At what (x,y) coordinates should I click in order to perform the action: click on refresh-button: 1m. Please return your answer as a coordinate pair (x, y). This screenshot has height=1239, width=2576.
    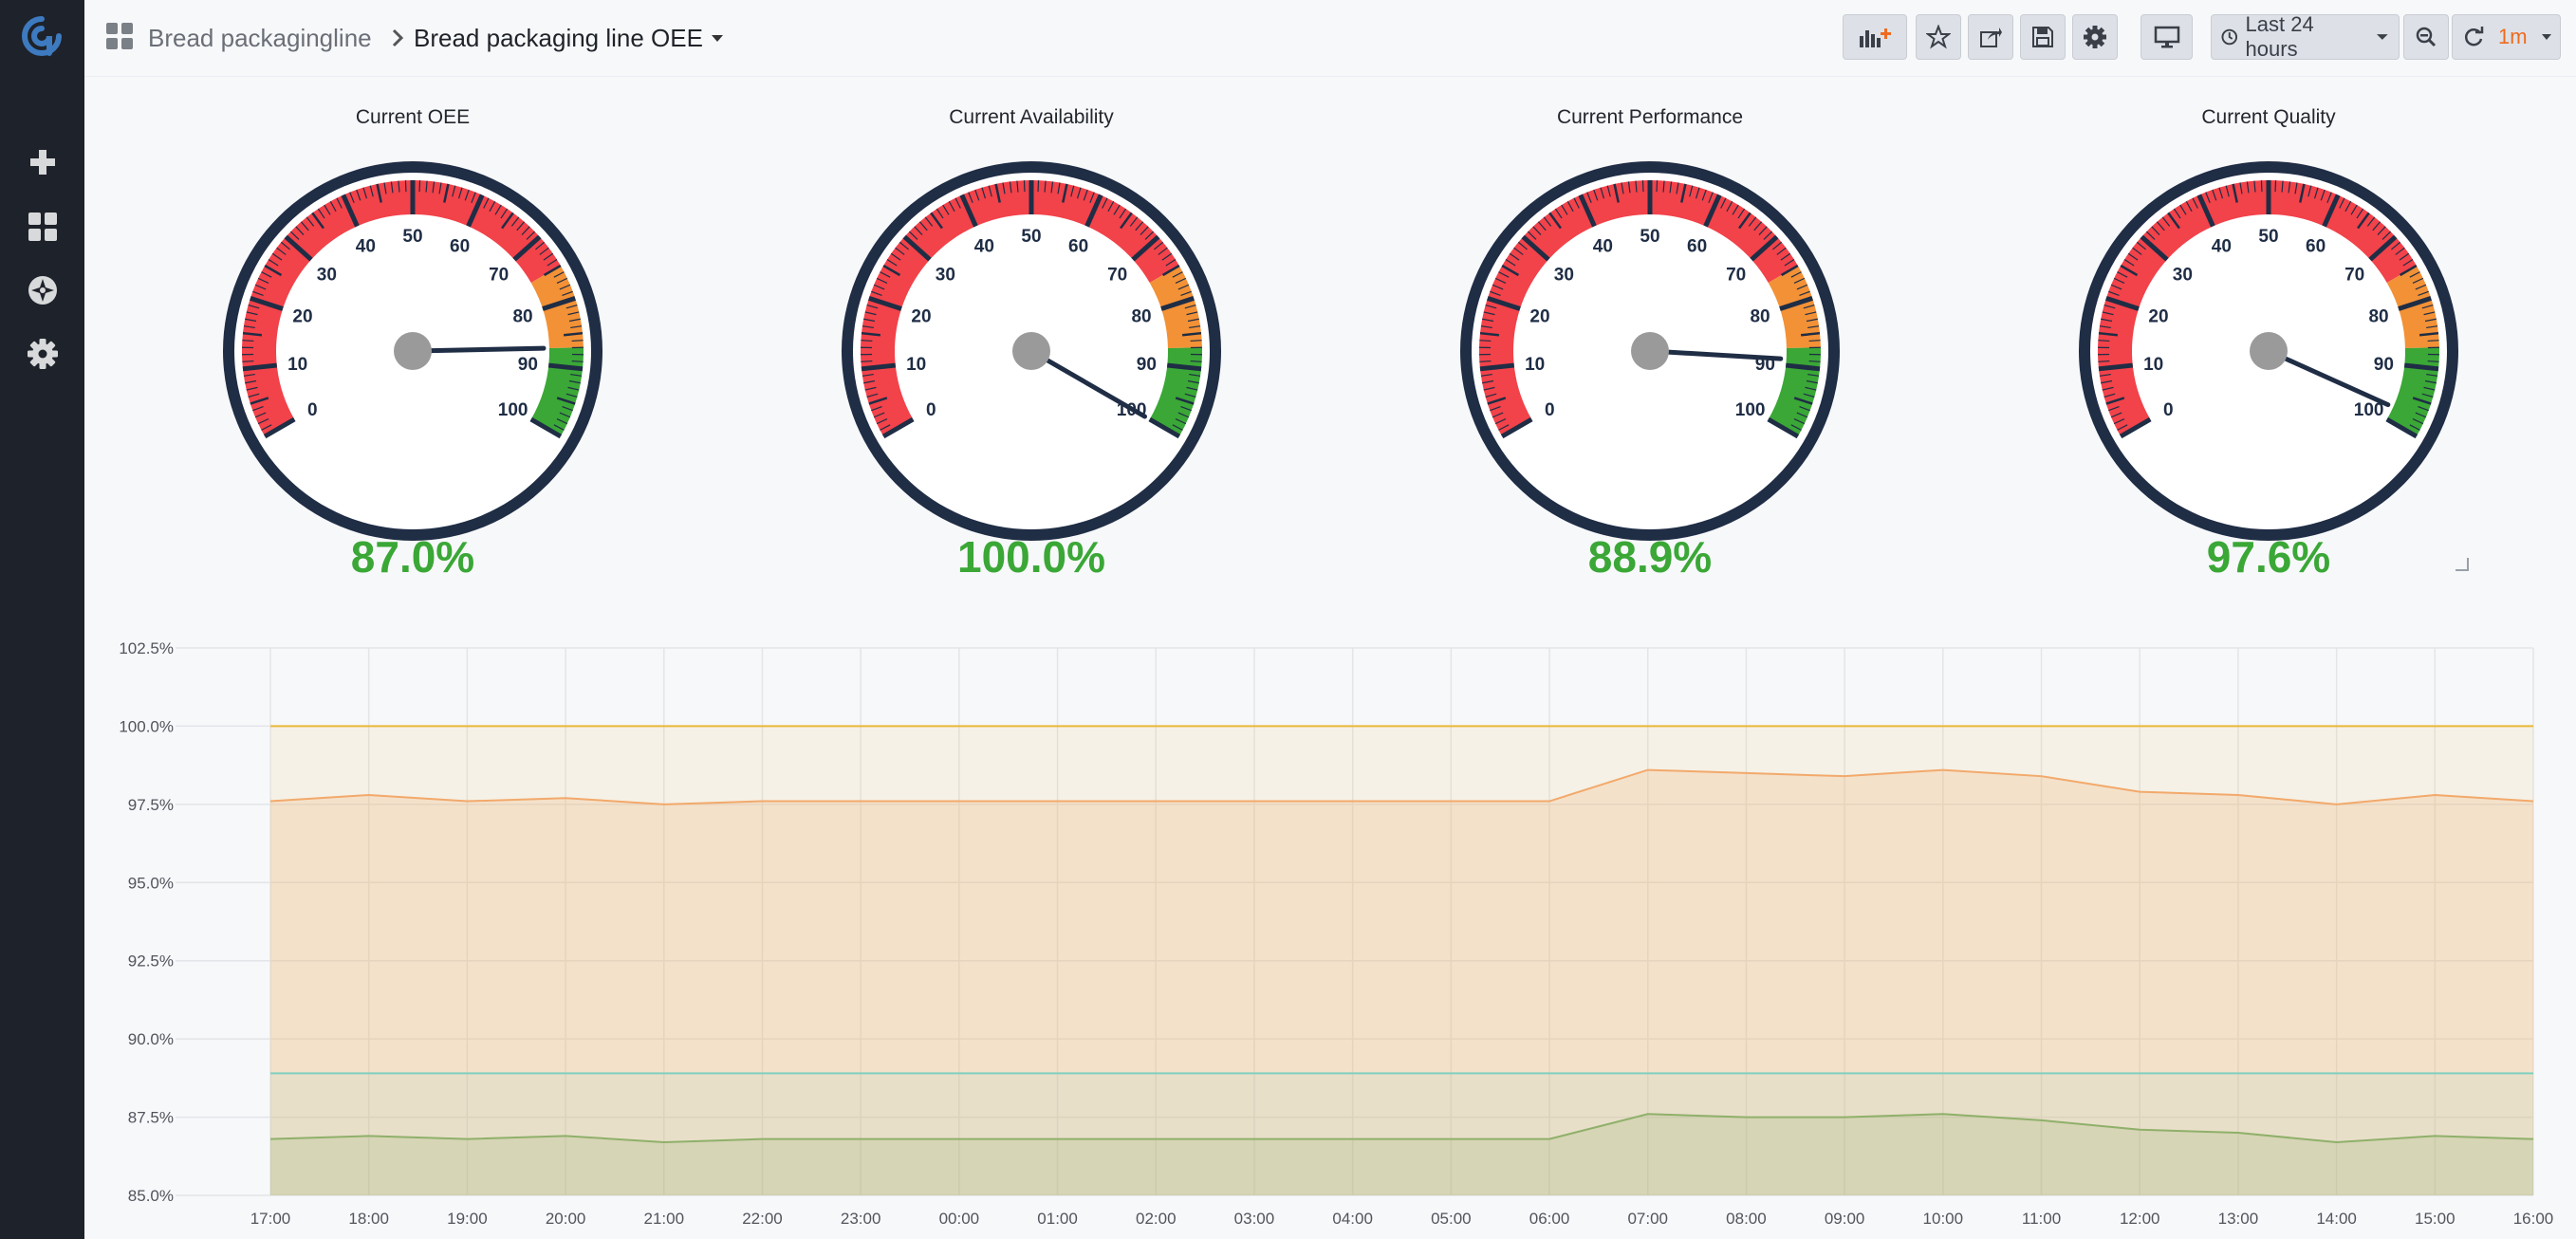
    Looking at the image, I should click on (2506, 37).